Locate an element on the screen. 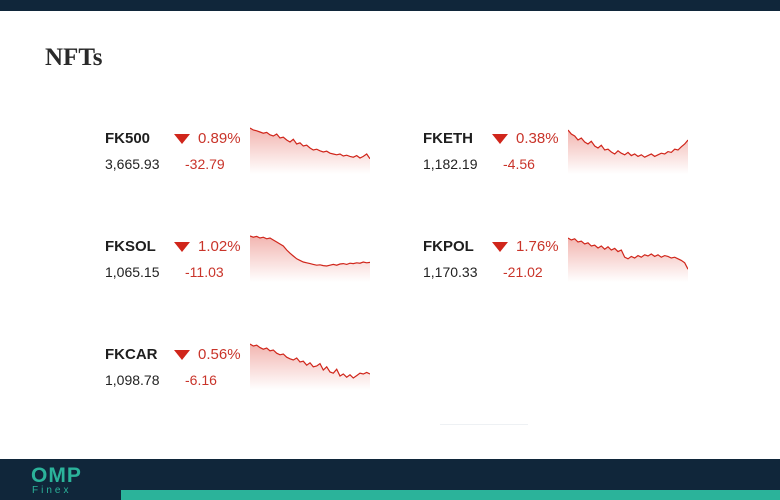 This screenshot has width=780, height=500. ticker-change: -21.02 is located at coordinates (523, 272).